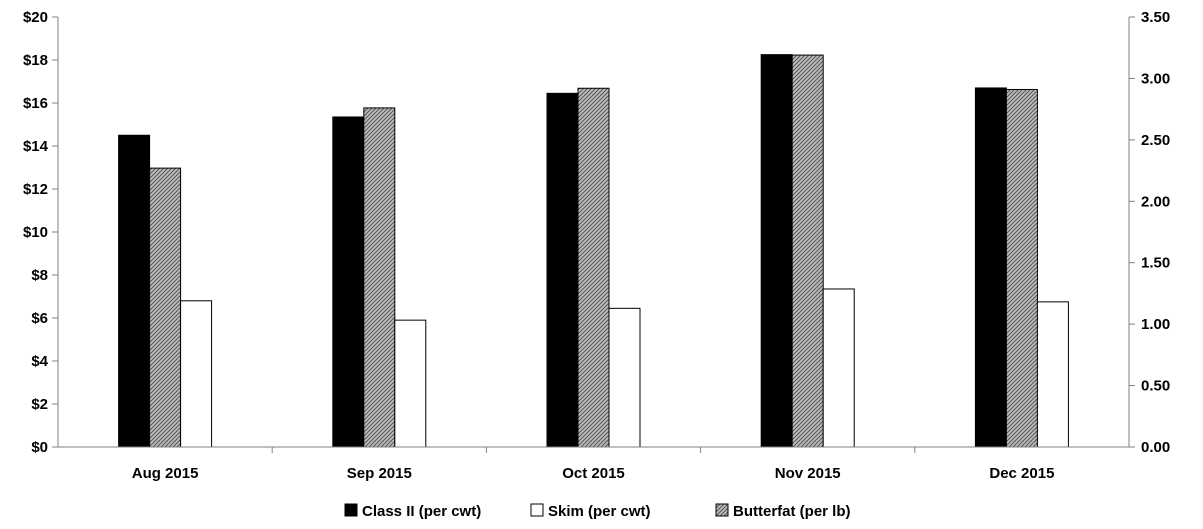  Describe the element at coordinates (39, 404) in the screenshot. I see `left-tick-label: $2` at that location.